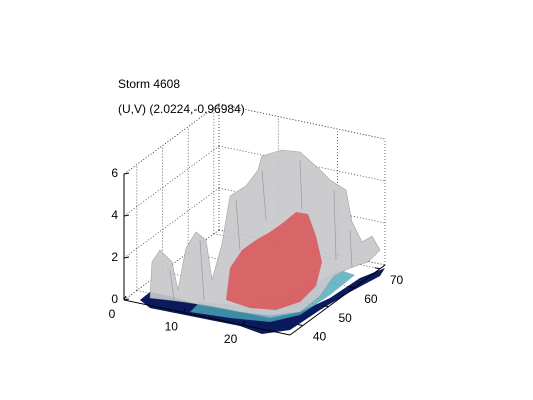 This screenshot has height=400, width=533. I want to click on z-tick-label: 2, so click(114, 257).